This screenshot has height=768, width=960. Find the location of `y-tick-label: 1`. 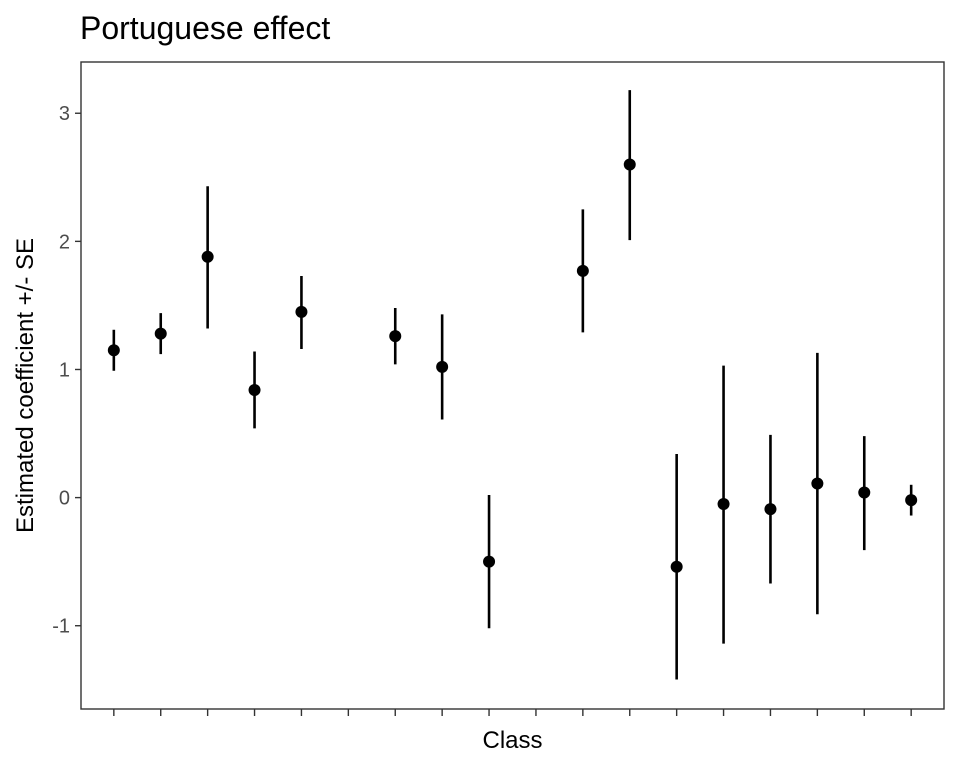

y-tick-label: 1 is located at coordinates (64, 370).